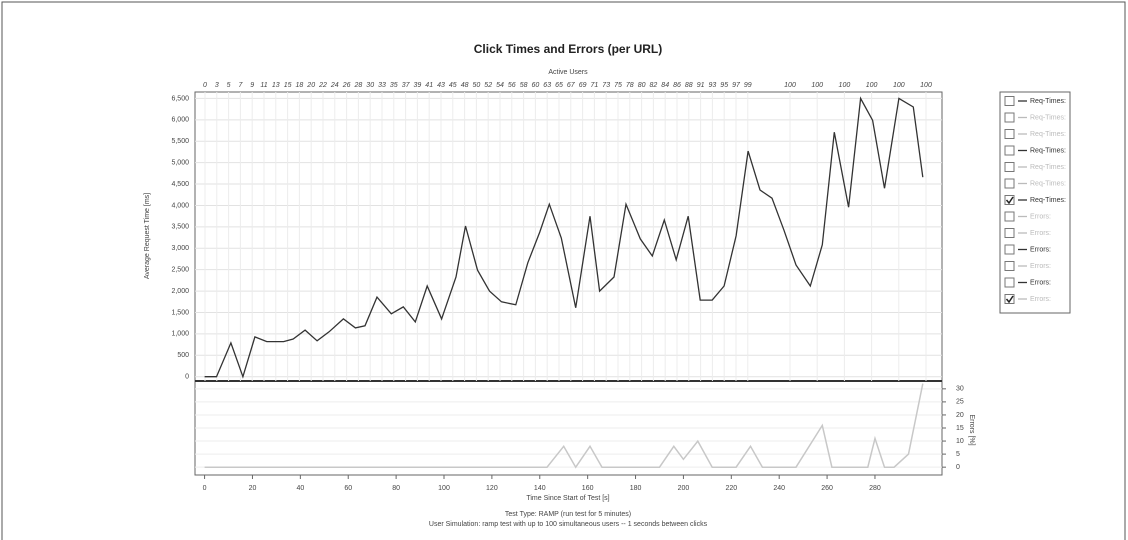 The image size is (1128, 540). I want to click on top-tick-label: 0, so click(205, 85).